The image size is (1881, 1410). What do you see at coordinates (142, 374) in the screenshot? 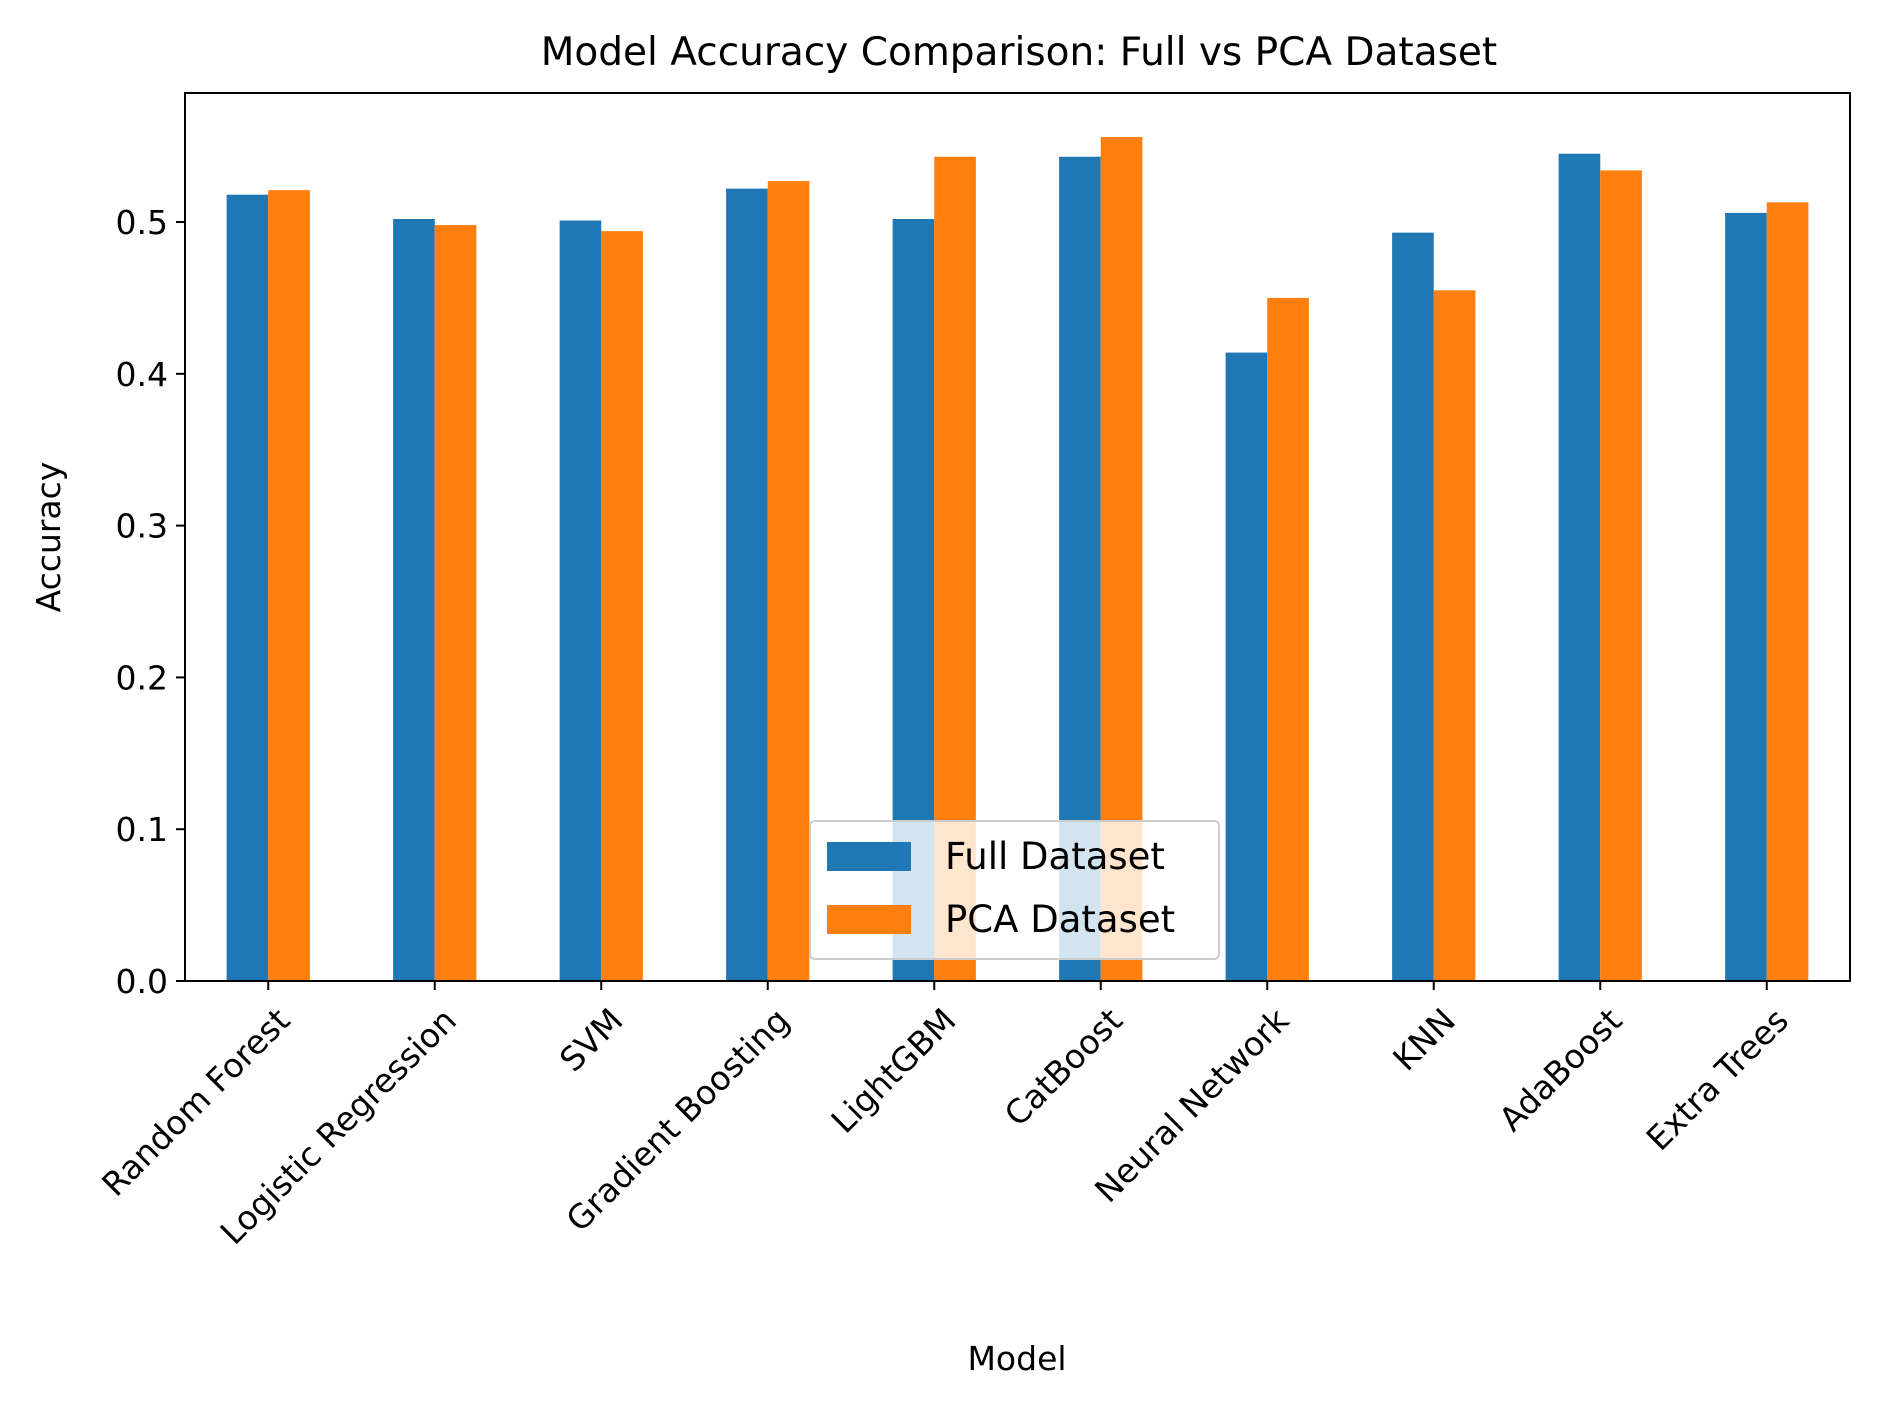
I see `y-tick-label: 0.4` at bounding box center [142, 374].